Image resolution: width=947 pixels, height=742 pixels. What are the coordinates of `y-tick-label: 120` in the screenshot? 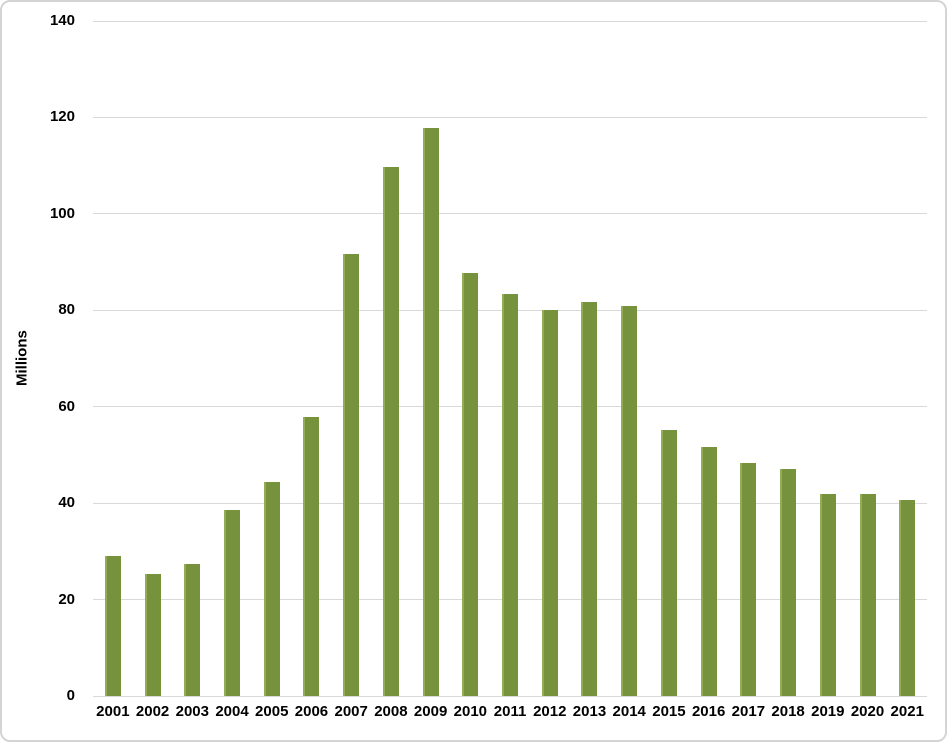 It's located at (62, 117).